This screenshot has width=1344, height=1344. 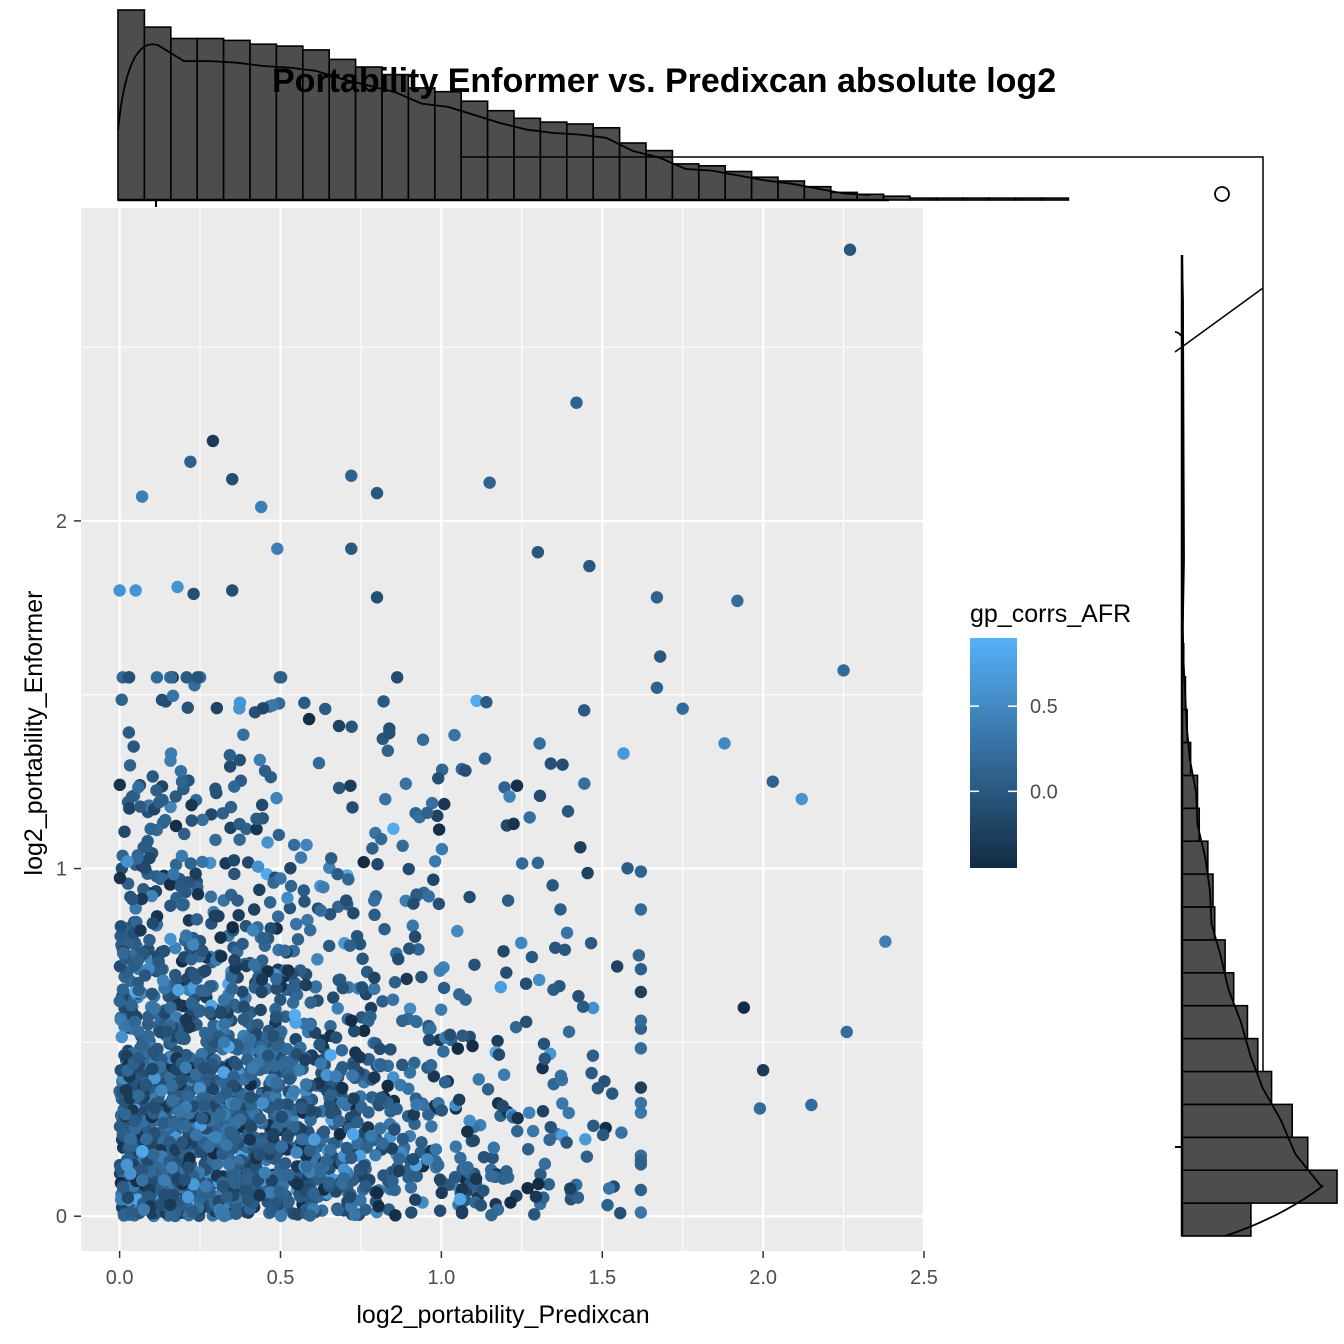 I want to click on right-hist-bar, so click(x=1195, y=857).